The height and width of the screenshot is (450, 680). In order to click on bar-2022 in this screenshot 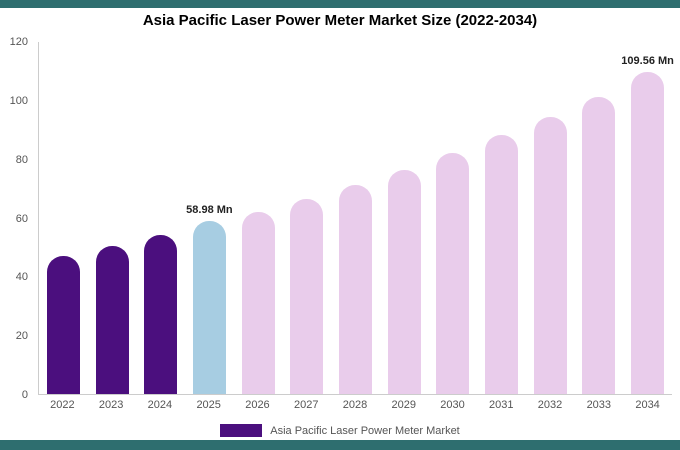, I will do `click(63, 325)`.